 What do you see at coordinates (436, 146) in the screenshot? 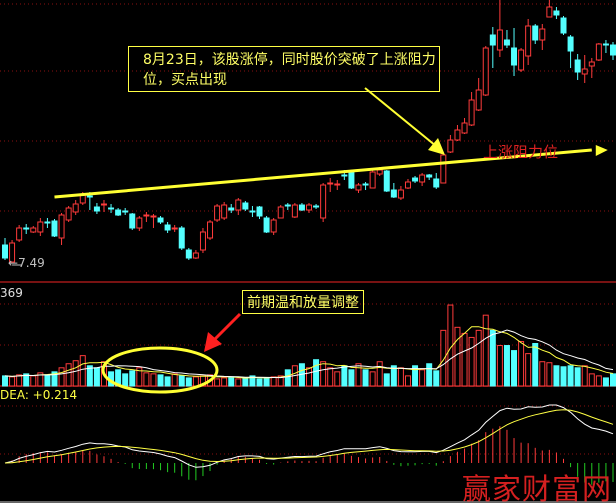
I see `breakout-arrowhead-icon` at bounding box center [436, 146].